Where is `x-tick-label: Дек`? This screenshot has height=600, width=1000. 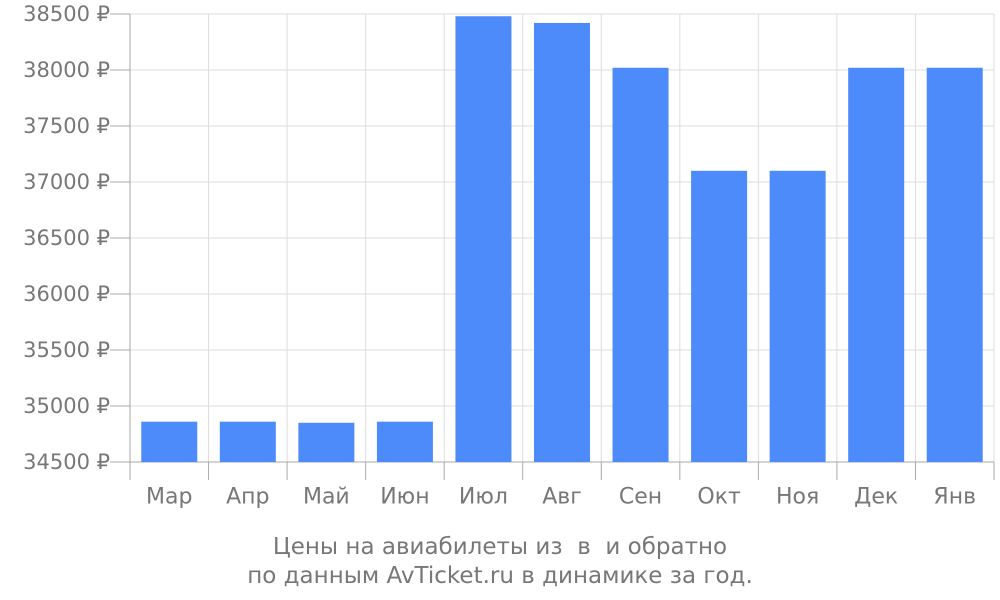 x-tick-label: Дек is located at coordinates (876, 497).